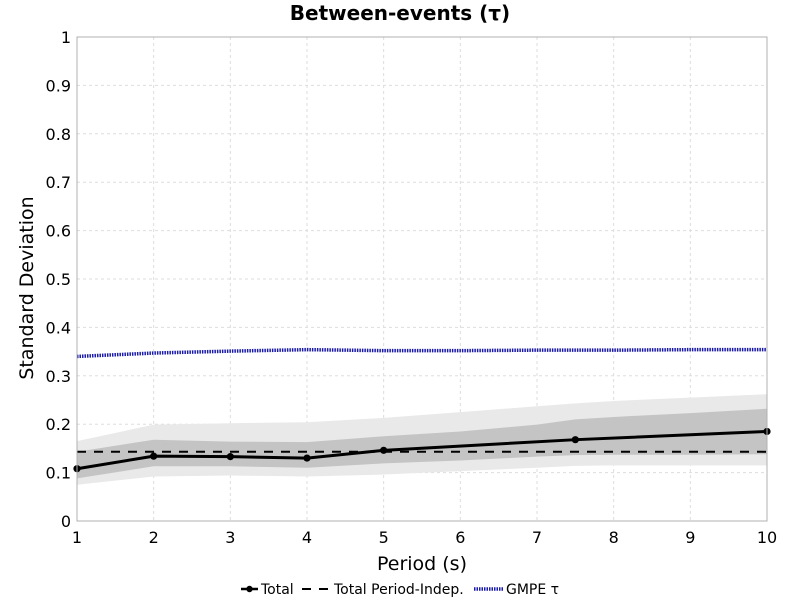 This screenshot has height=600, width=800. I want to click on legend-label-gmpe: GMPE τ, so click(532, 590).